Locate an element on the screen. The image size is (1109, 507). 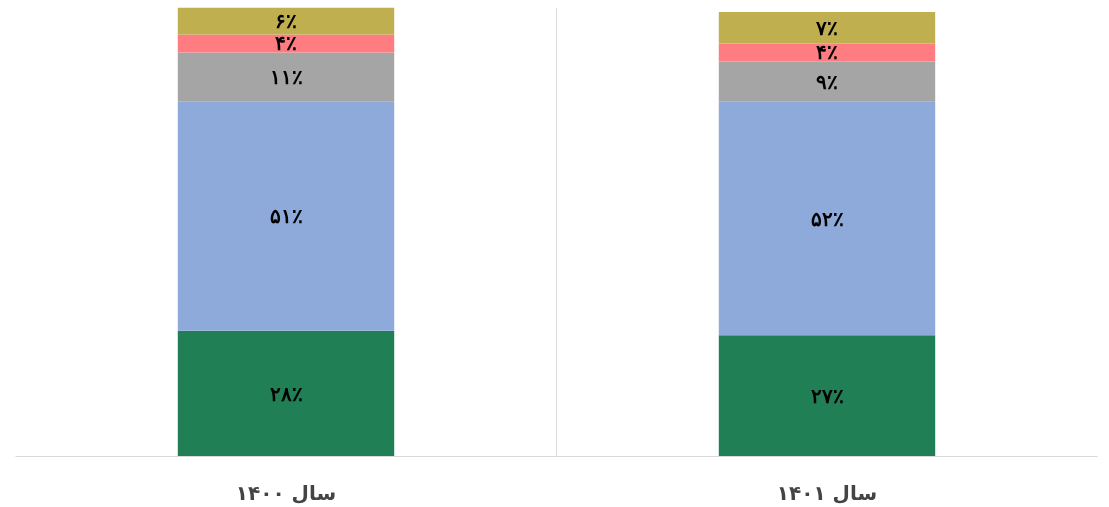
data-label: ۷٪ is located at coordinates (826, 27).